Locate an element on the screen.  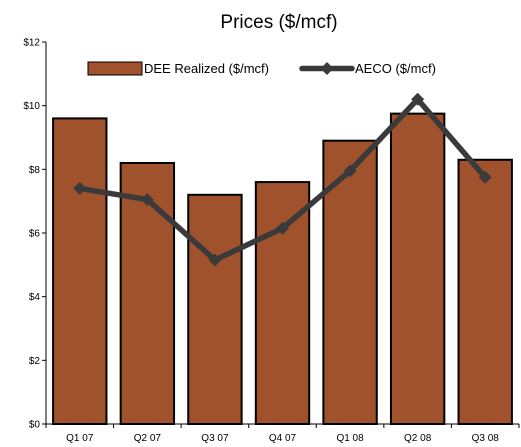
y-tick-label: $6 is located at coordinates (35, 234).